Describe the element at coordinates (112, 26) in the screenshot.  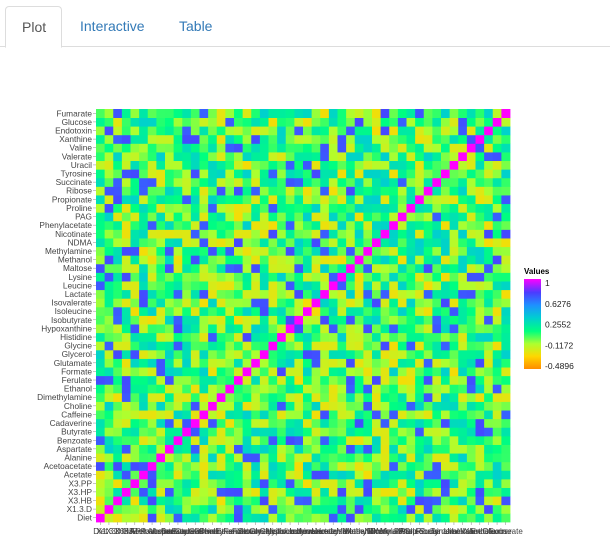
I see `tab-interactive: Interactive` at that location.